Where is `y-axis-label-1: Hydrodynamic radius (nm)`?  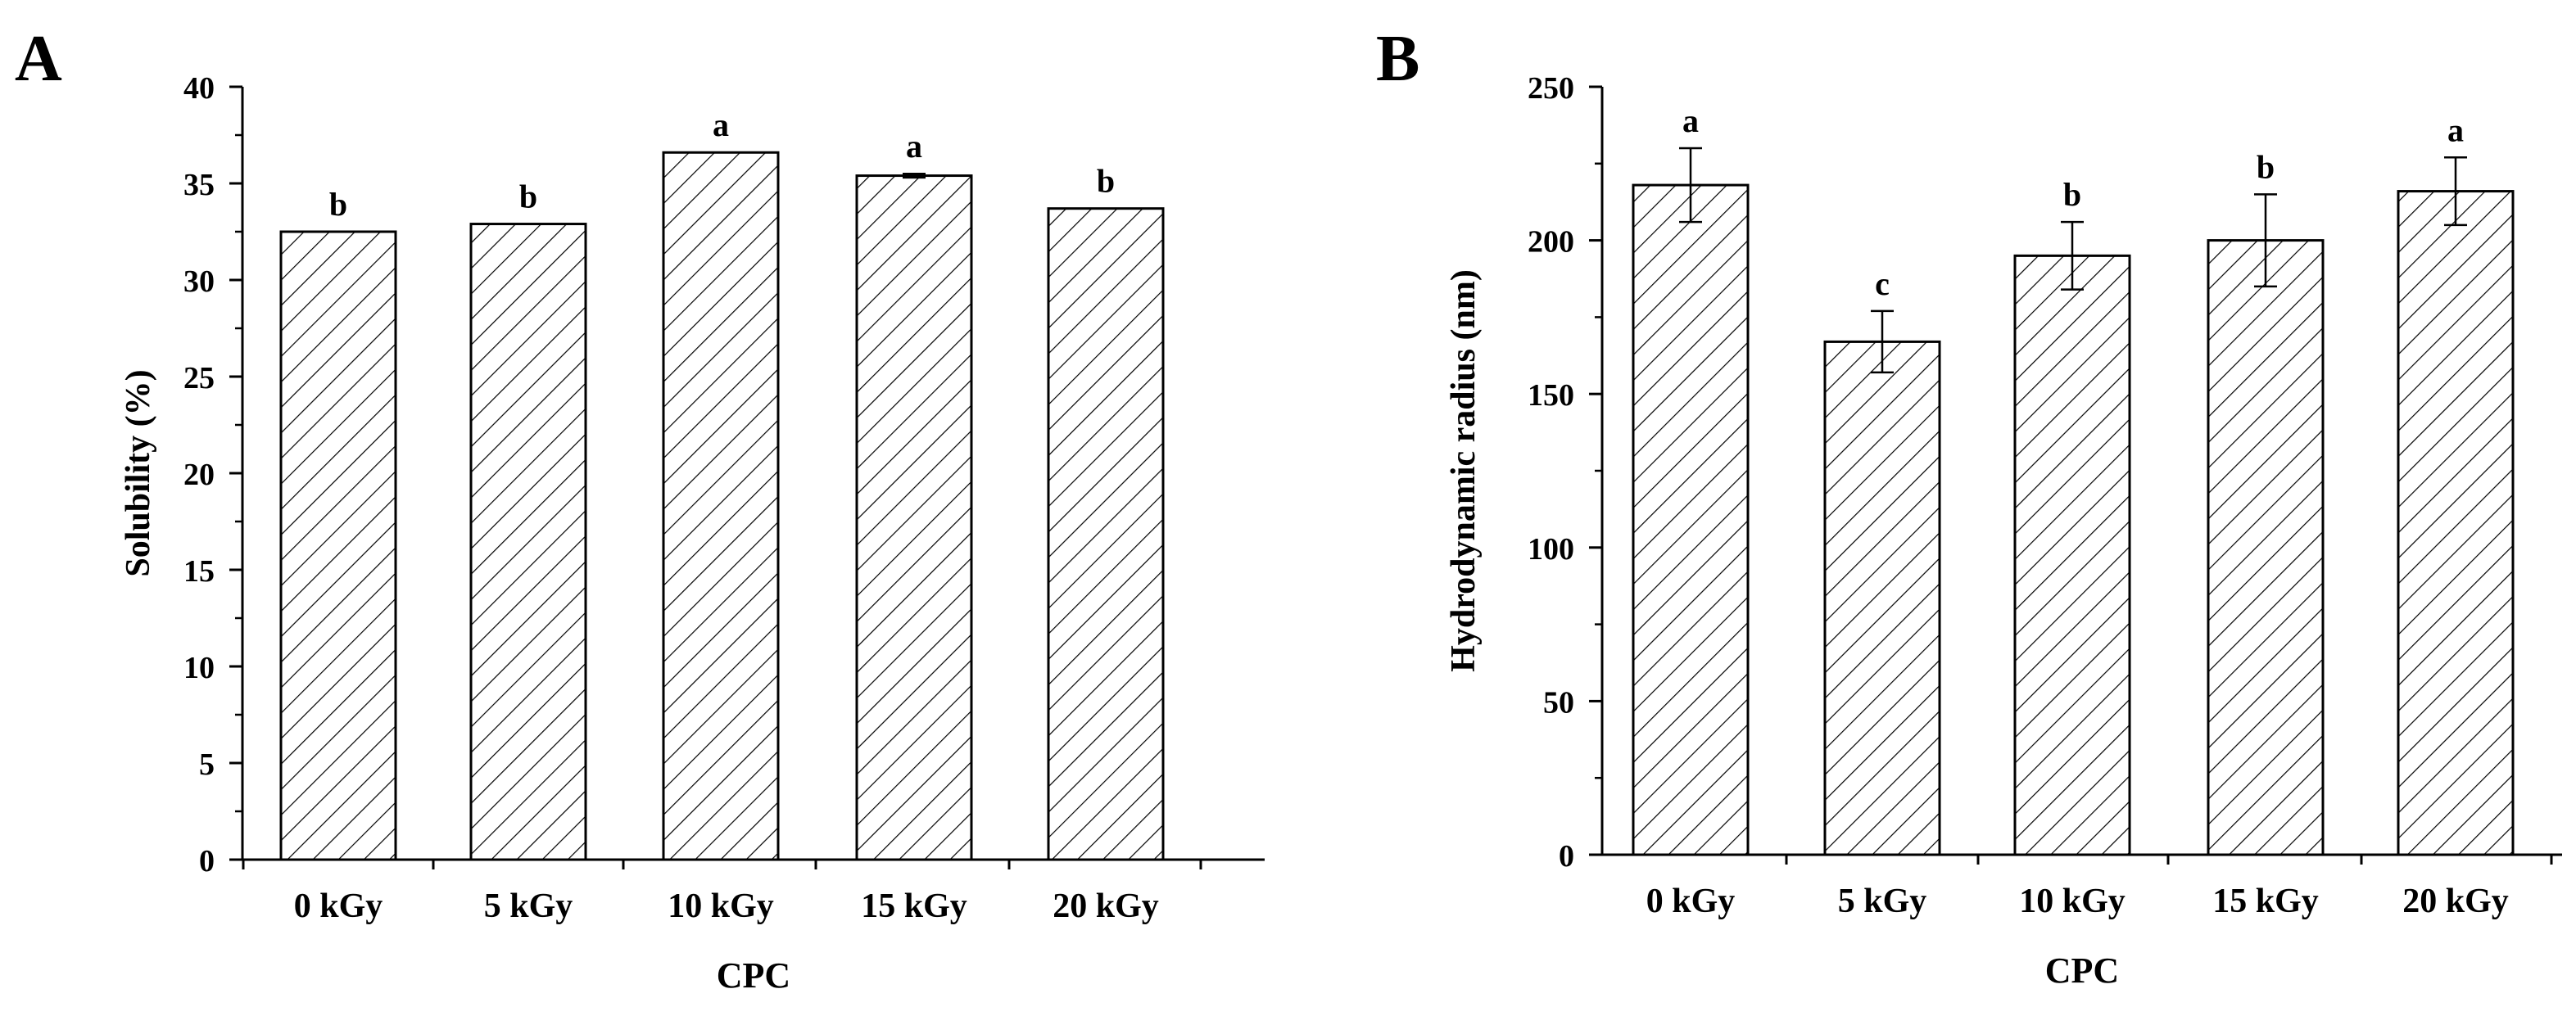 y-axis-label-1: Hydrodynamic radius (nm) is located at coordinates (1464, 471).